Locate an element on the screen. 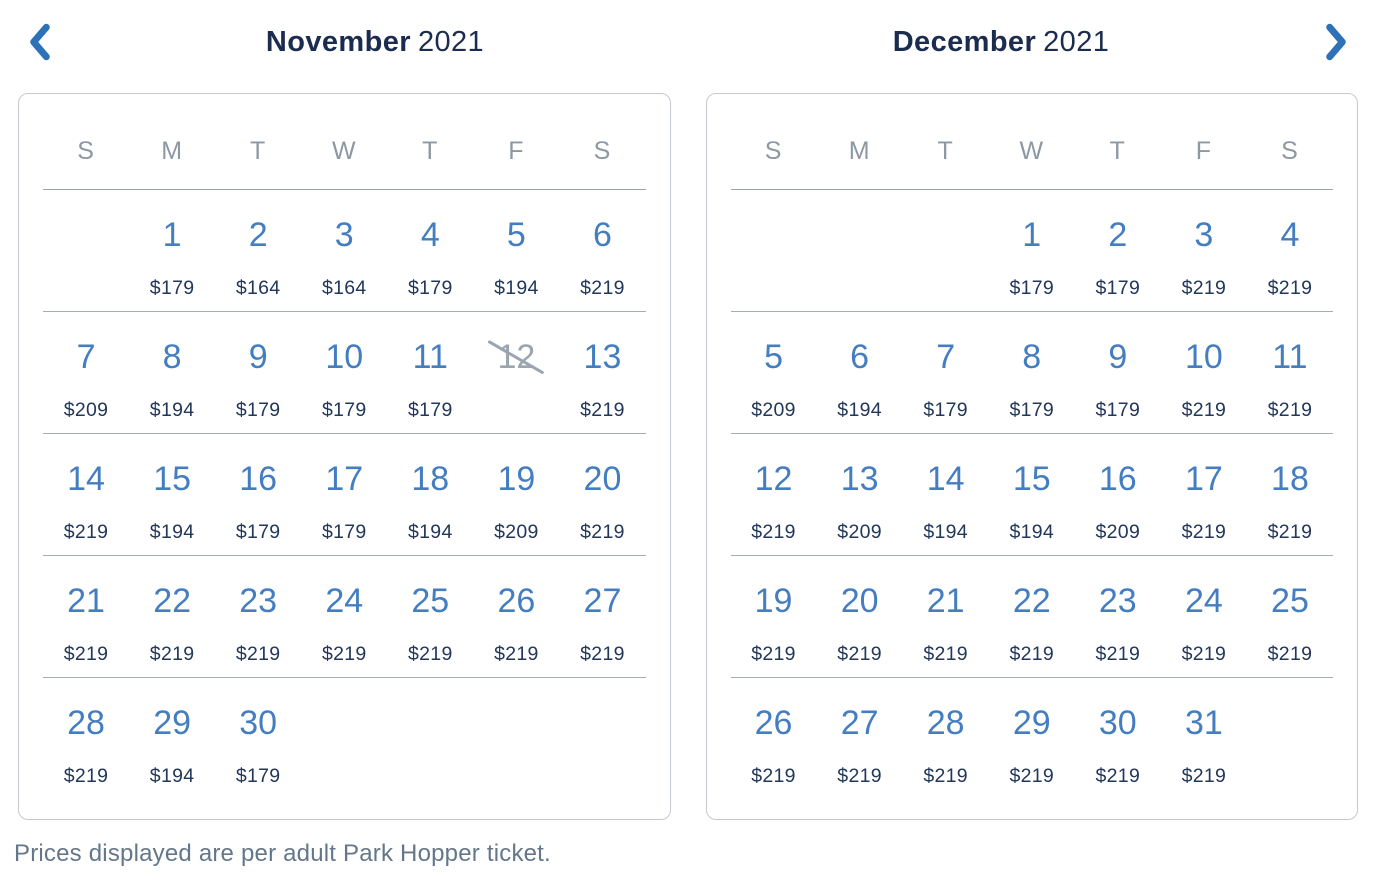  calendar-day-cell: 30 $219 is located at coordinates (1118, 739).